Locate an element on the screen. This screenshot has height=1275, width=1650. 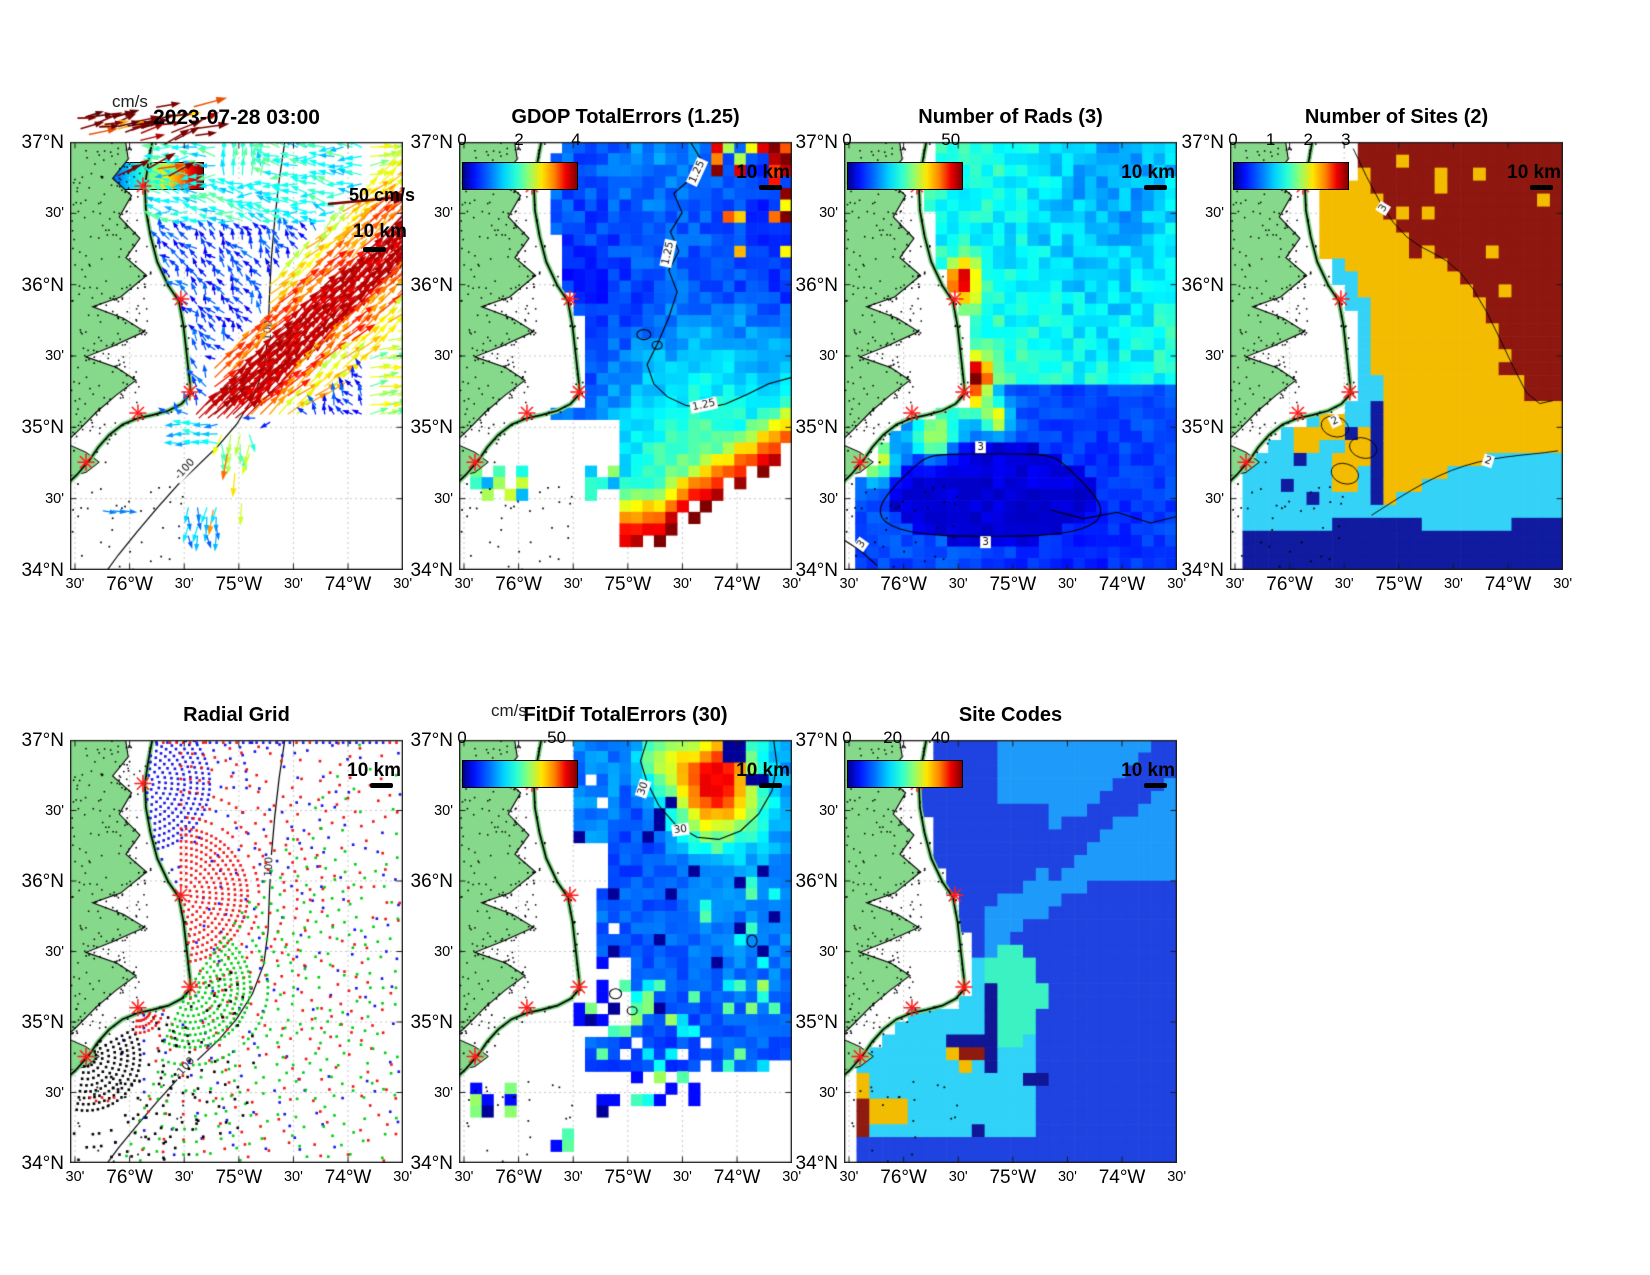
scale-label-num-rads: 10 km is located at coordinates (1148, 172).